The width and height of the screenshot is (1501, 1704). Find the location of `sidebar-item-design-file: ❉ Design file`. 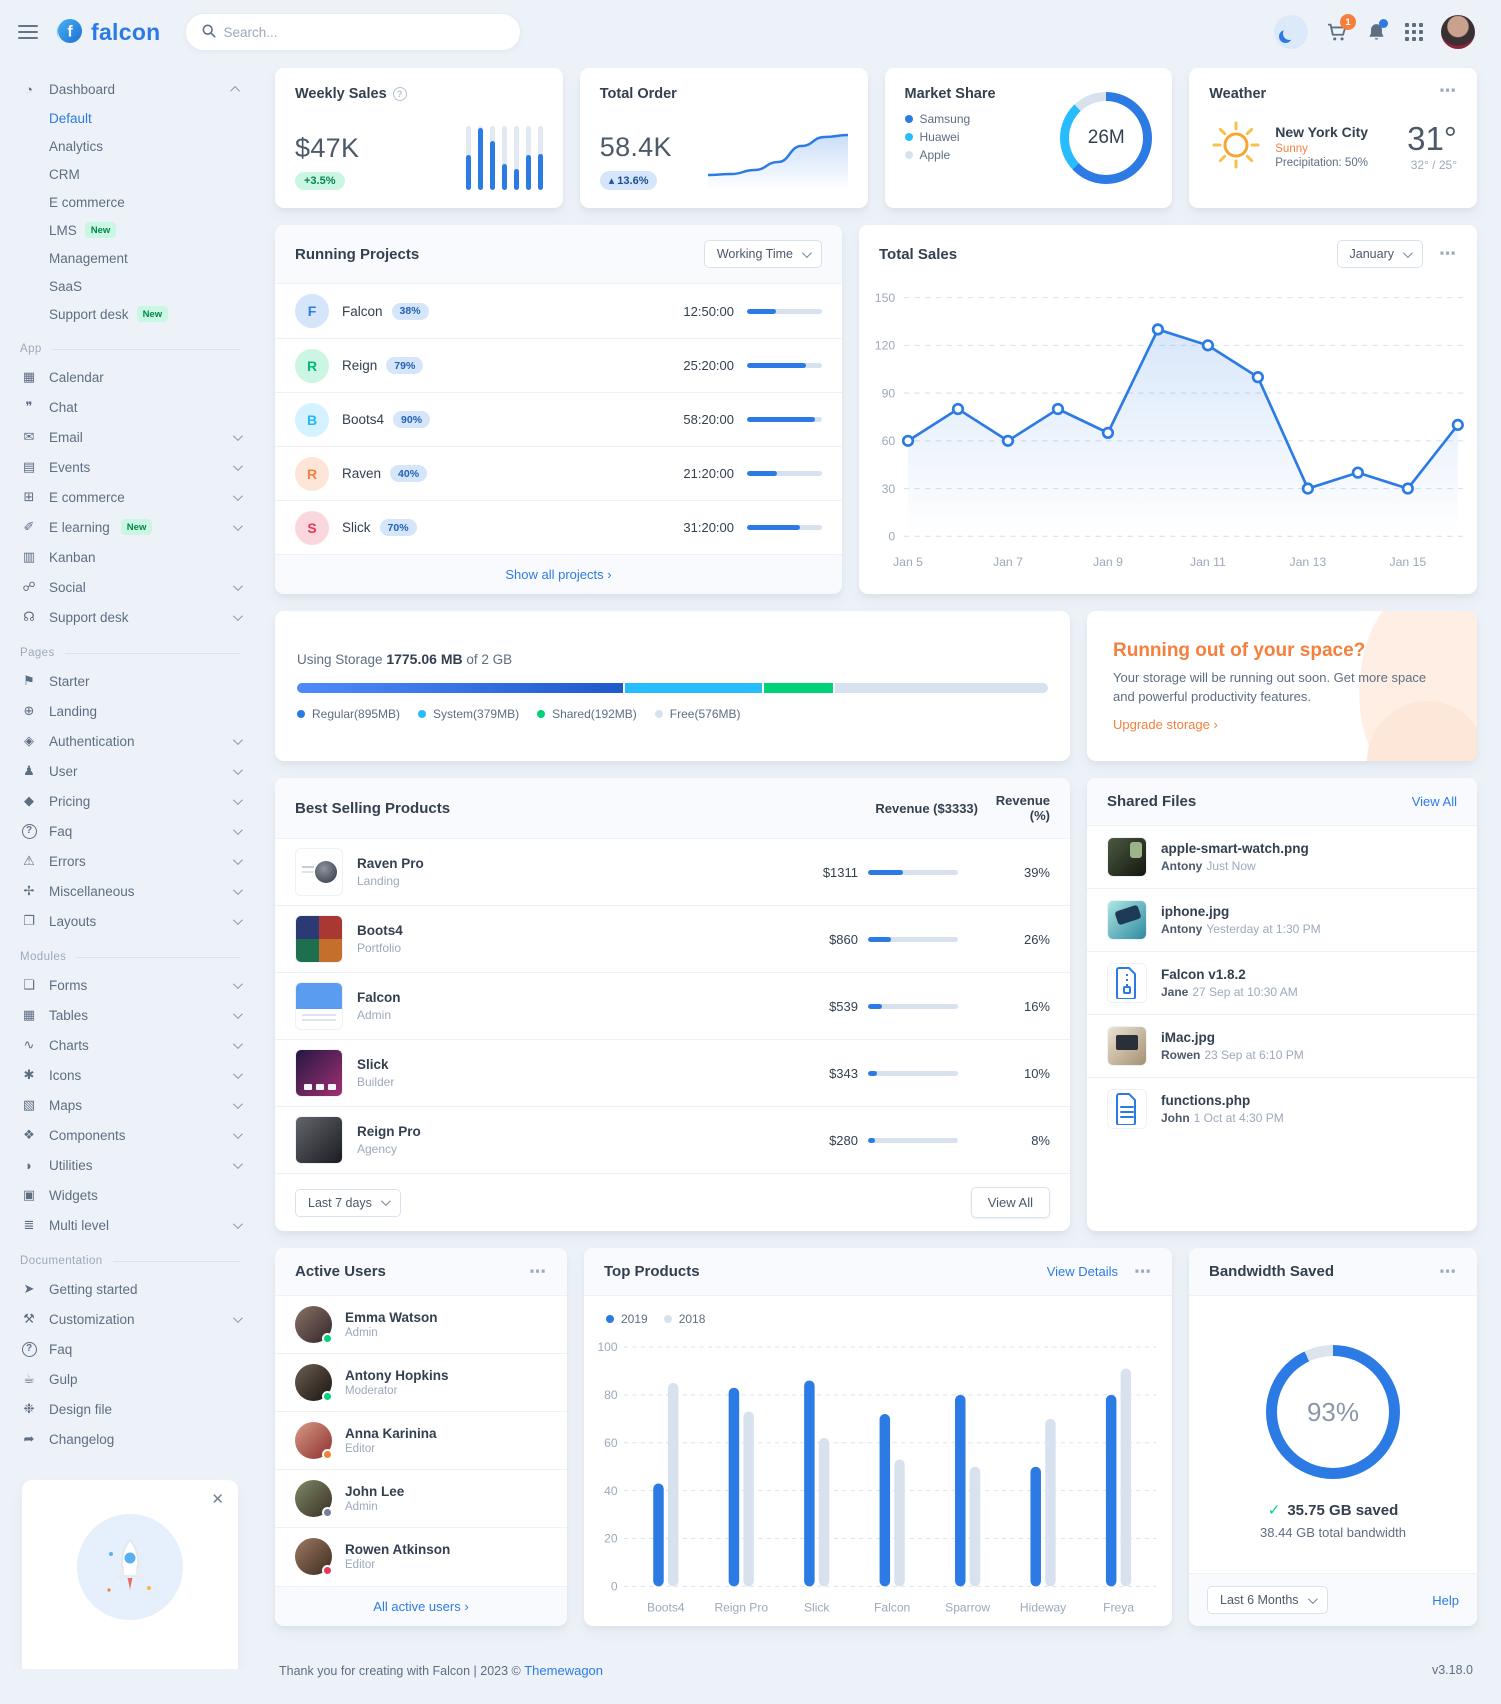

sidebar-item-design-file: ❉ Design file is located at coordinates (130, 1409).